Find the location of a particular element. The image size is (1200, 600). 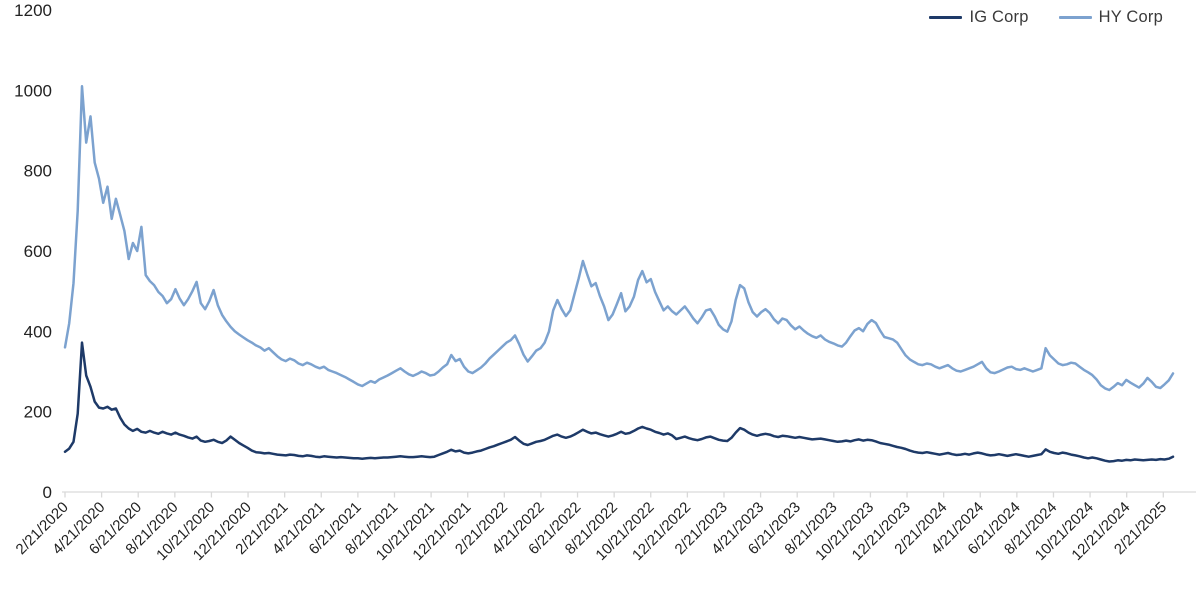

legend: IG Corp HY Corp is located at coordinates (1046, 17).